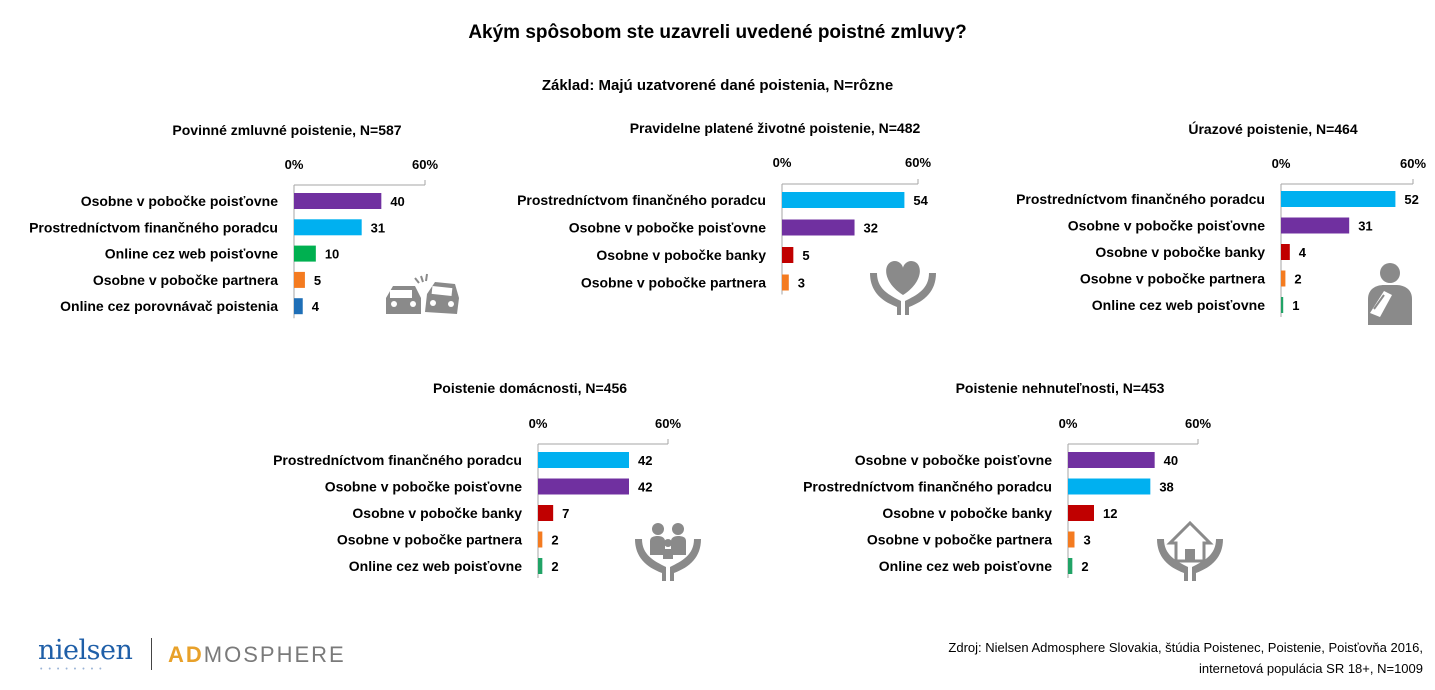 The height and width of the screenshot is (690, 1435). I want to click on car-crash-icon, so click(422, 293).